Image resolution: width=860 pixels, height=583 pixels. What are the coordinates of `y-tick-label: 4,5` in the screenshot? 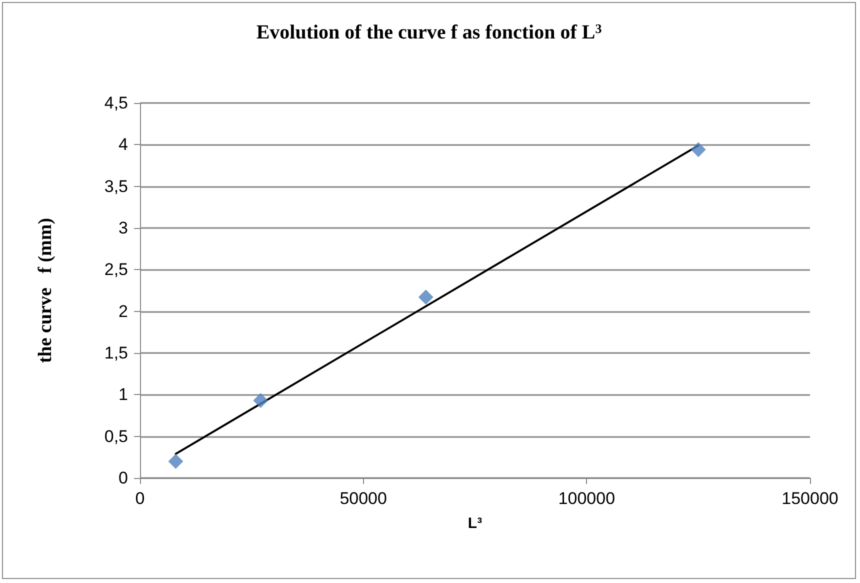 It's located at (116, 103).